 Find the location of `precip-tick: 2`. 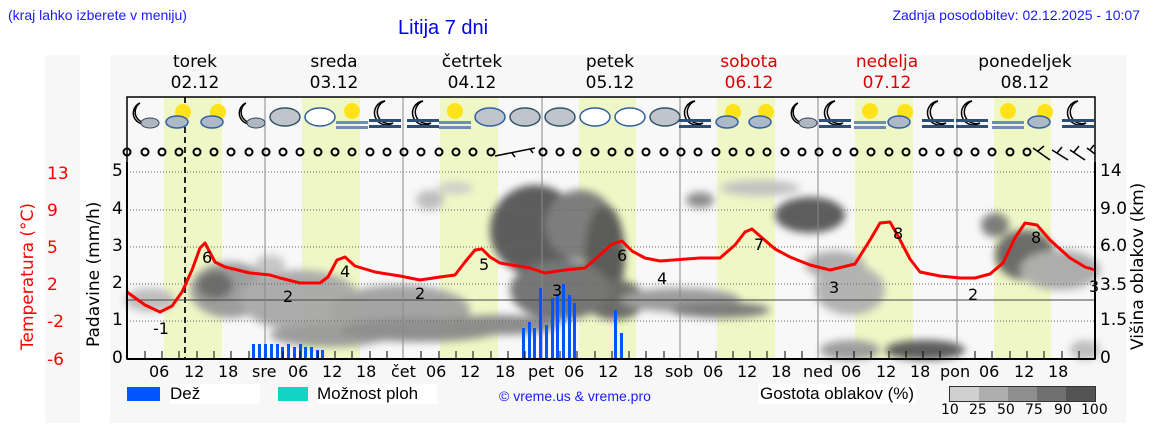

precip-tick: 2 is located at coordinates (117, 283).